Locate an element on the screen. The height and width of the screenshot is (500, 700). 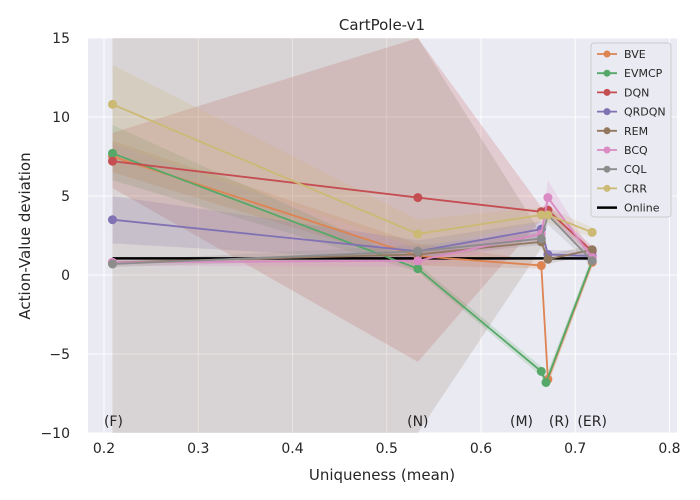
y-tick-label: −10 is located at coordinates (55, 434).